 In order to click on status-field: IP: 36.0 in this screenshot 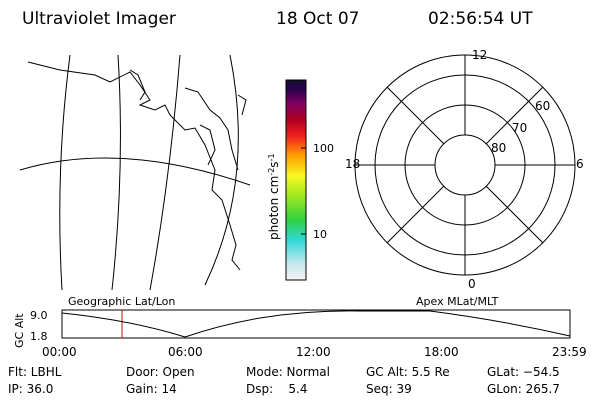, I will do `click(30, 389)`.